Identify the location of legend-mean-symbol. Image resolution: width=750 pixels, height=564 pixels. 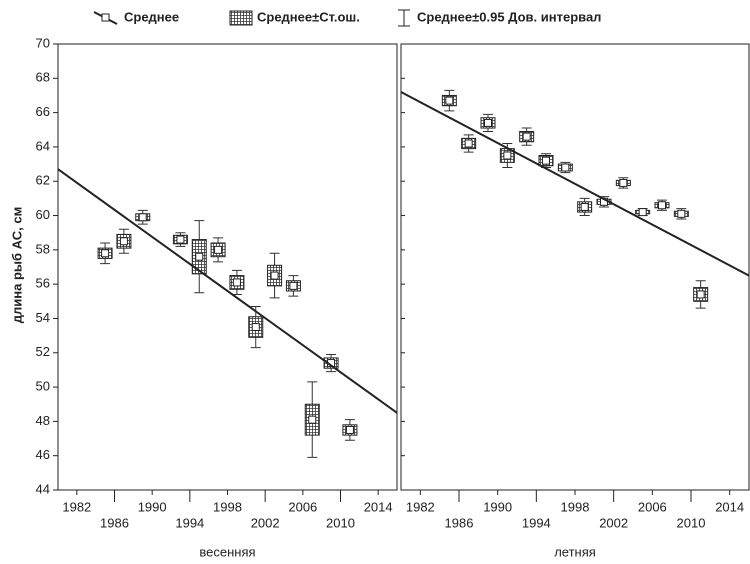
(105, 17).